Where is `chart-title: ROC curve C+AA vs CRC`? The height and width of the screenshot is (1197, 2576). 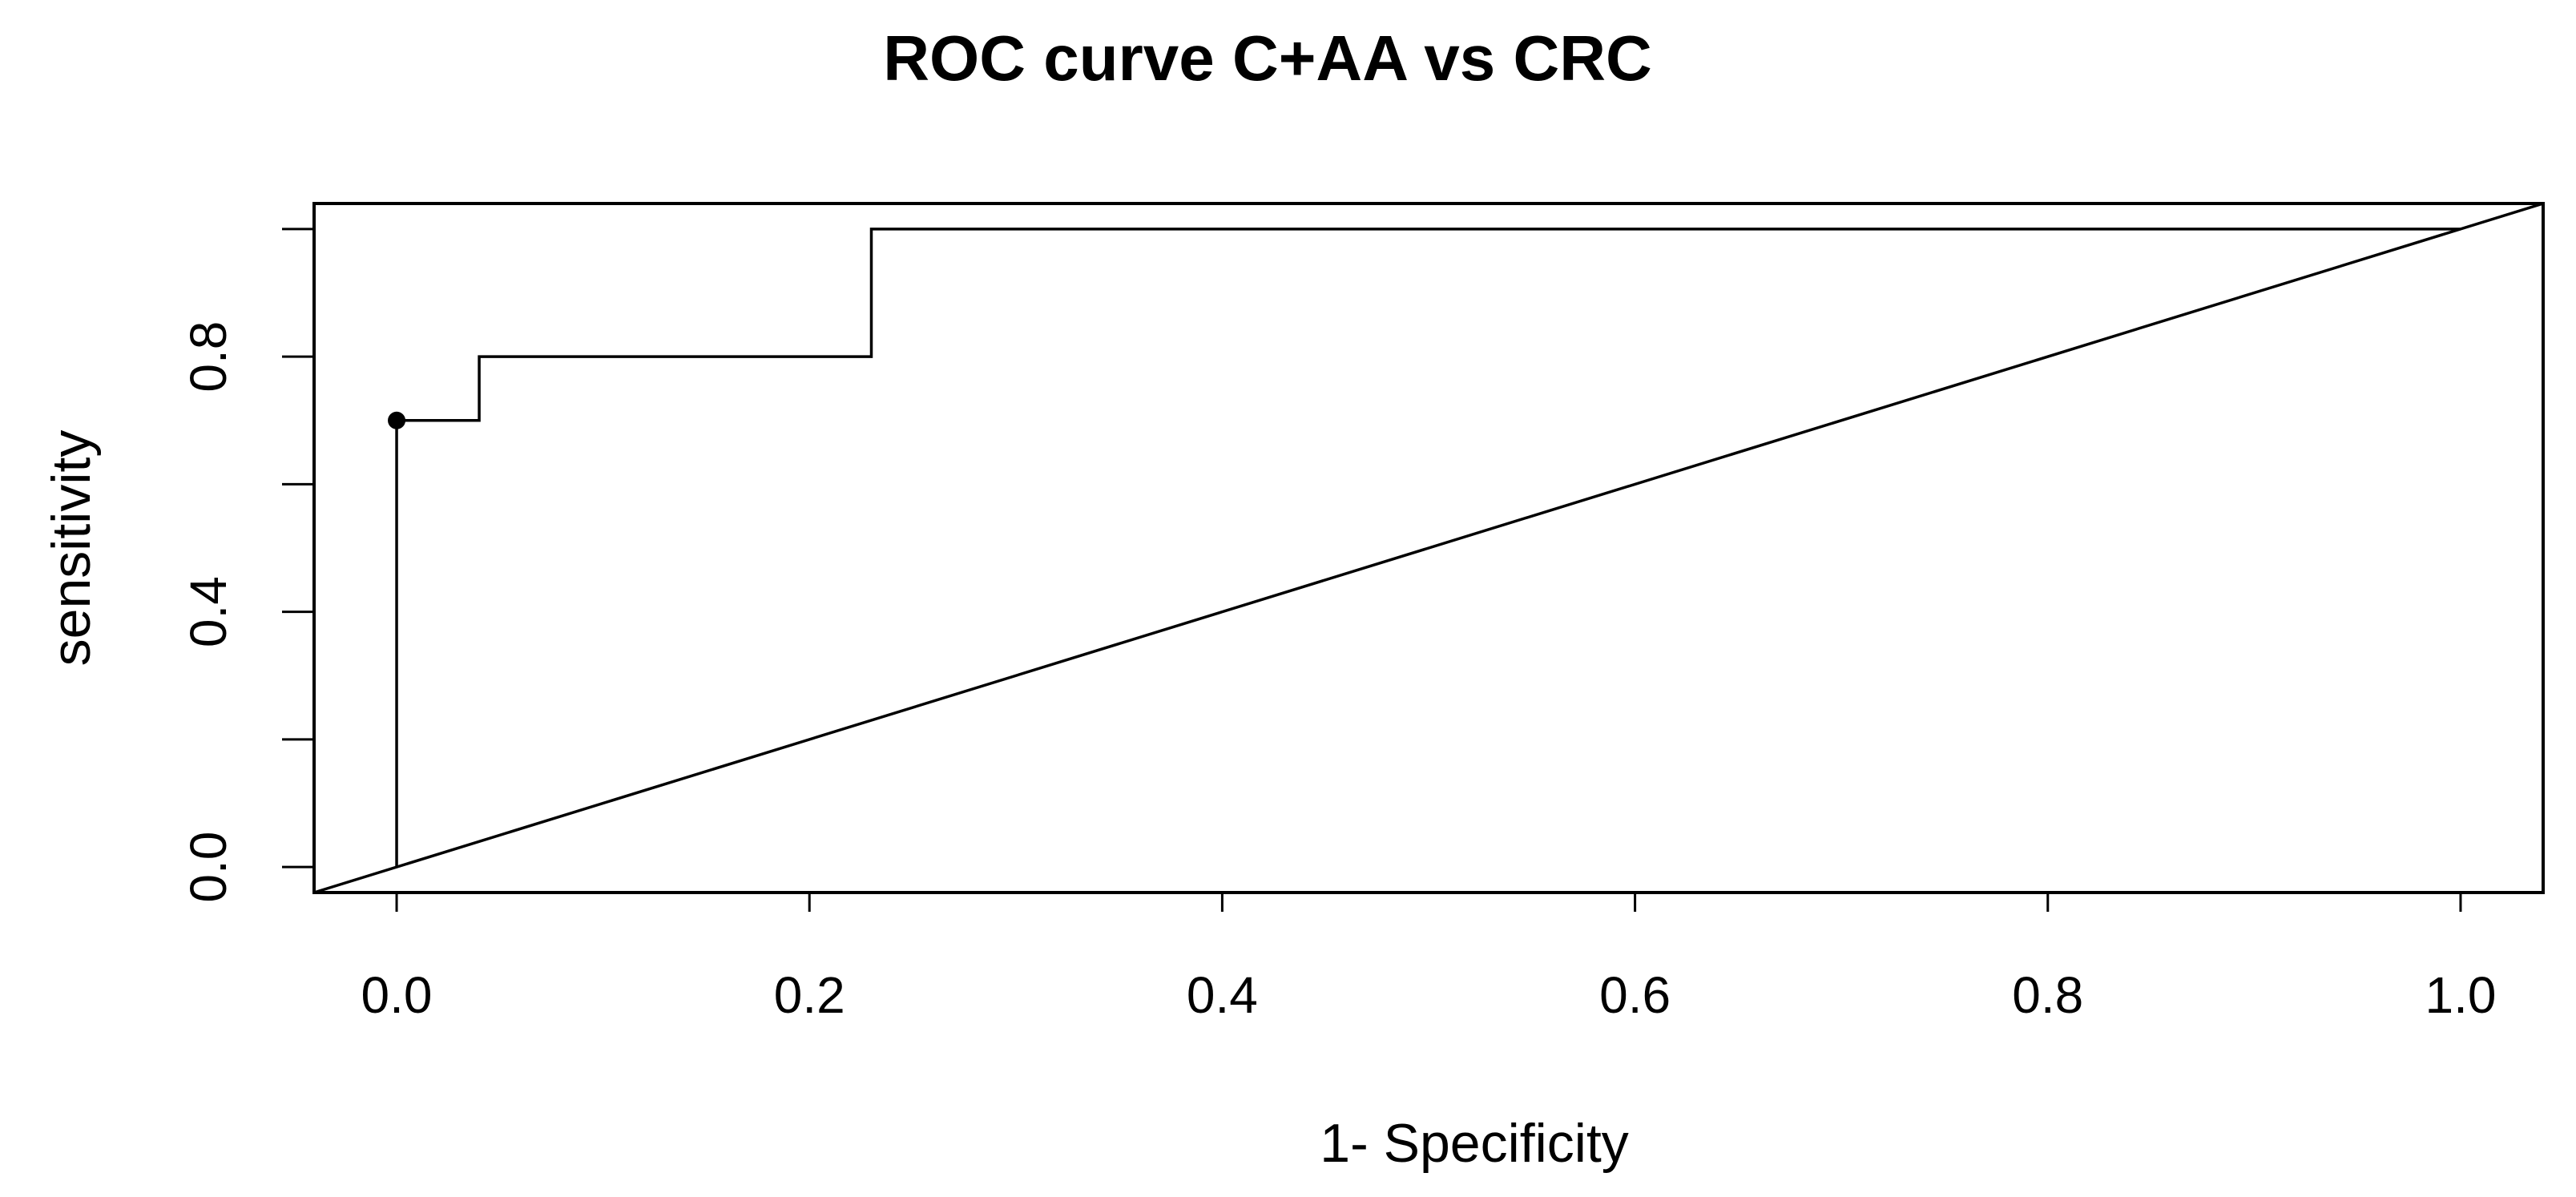 chart-title: ROC curve C+AA vs CRC is located at coordinates (1267, 58).